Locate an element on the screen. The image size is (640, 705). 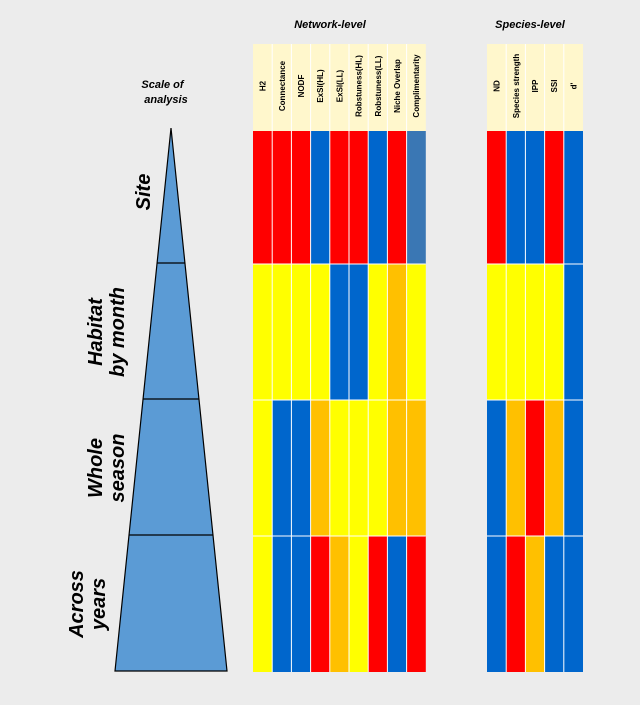
column-label: Connectance is located at coordinates (282, 85).